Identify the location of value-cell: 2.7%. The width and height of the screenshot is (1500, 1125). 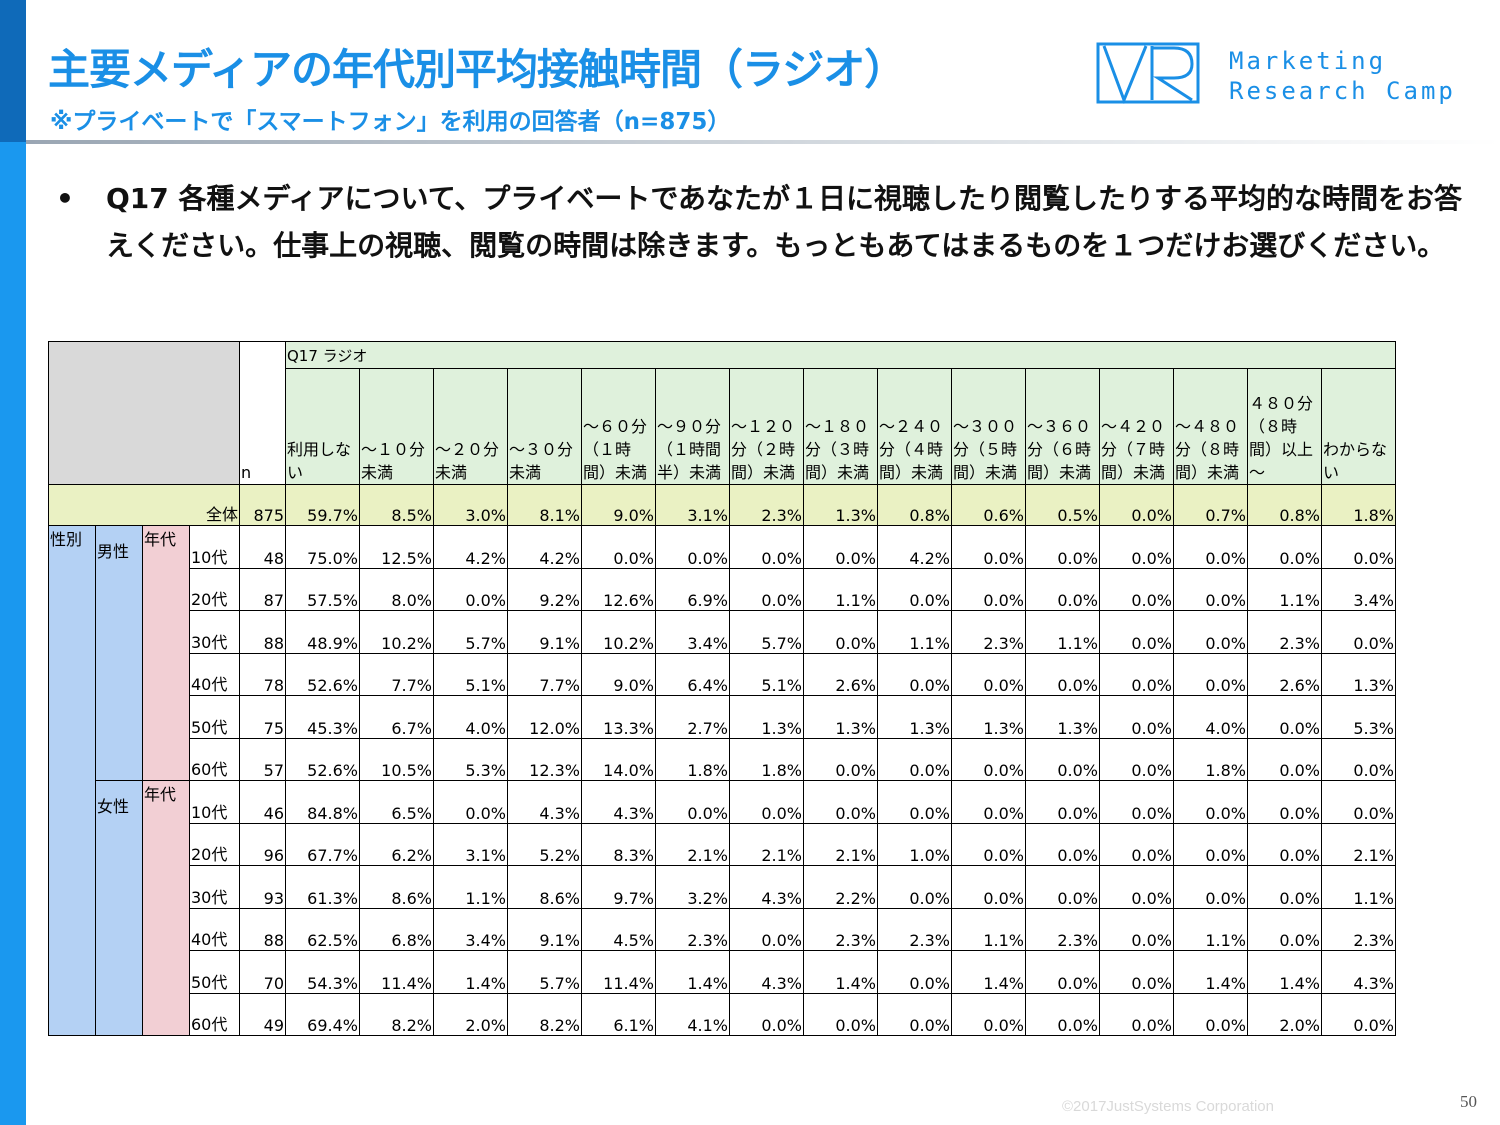
(692, 717).